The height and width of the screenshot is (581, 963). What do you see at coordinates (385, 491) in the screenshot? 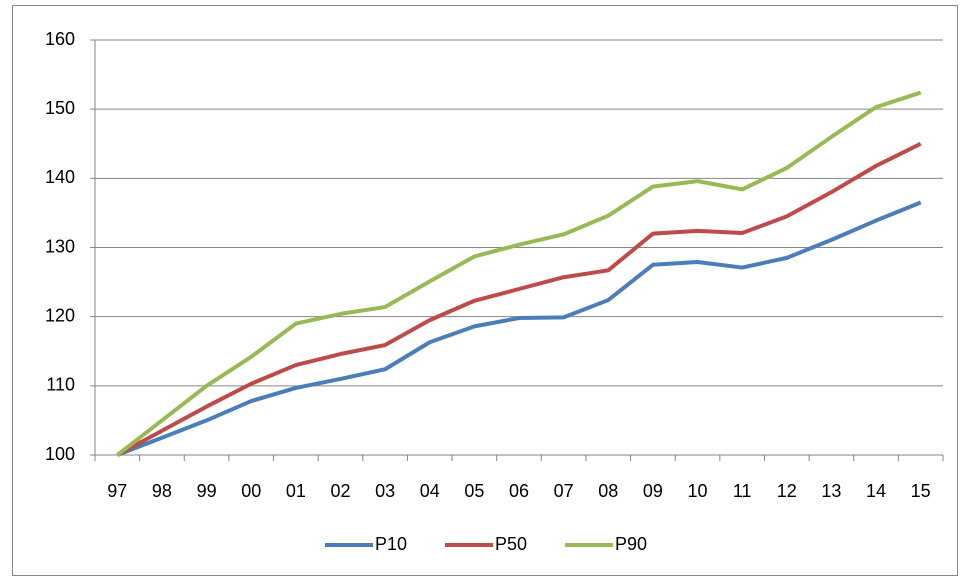
I see `x-tick-label: 03` at bounding box center [385, 491].